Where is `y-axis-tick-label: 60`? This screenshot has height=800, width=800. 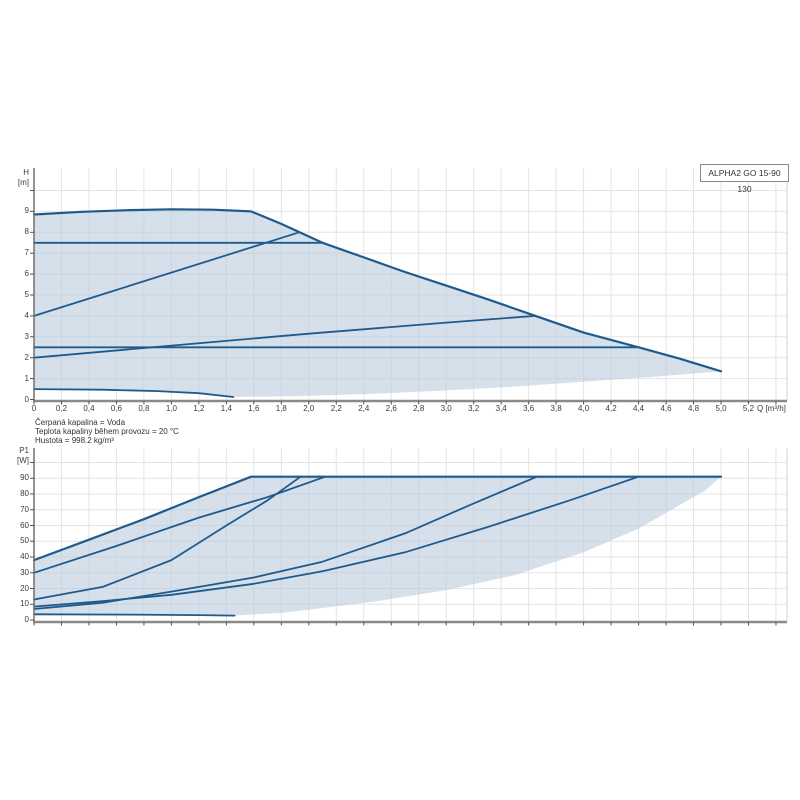
y-axis-tick-label: 60 is located at coordinates (24, 525).